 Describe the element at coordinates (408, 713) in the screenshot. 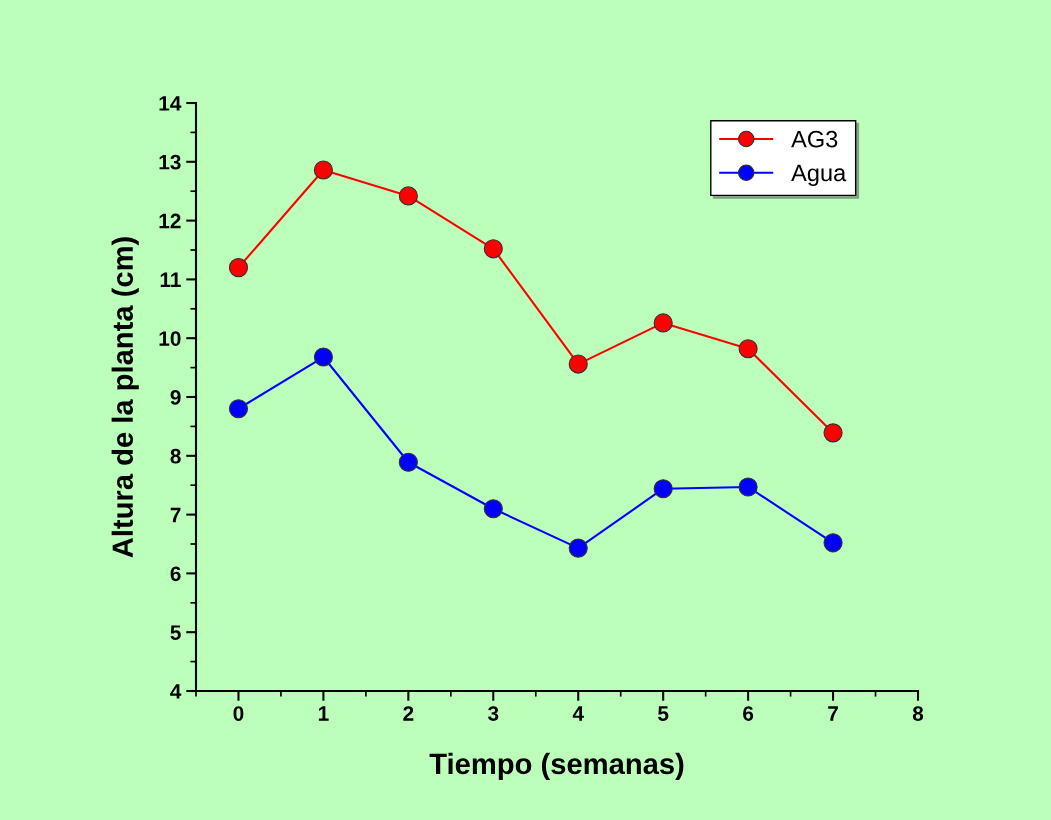

I see `x-tick-label: 2` at that location.